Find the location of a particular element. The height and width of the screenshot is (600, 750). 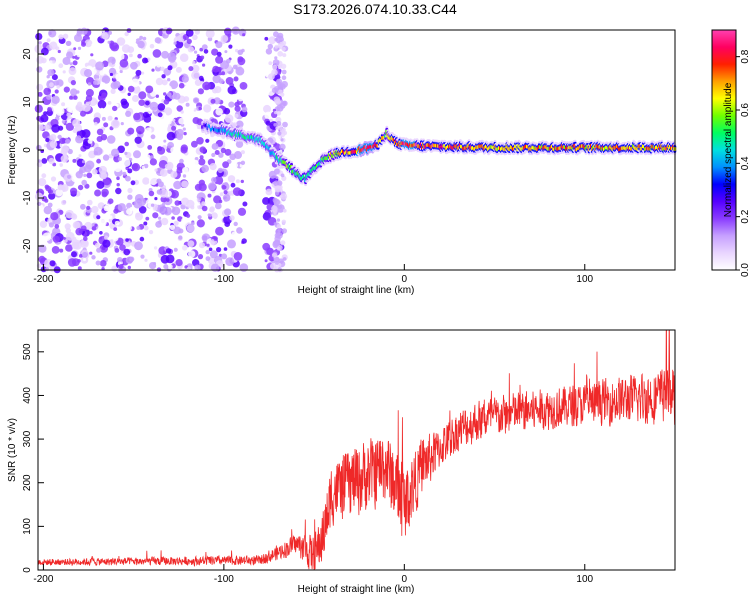

spectrogram-x-axis-label: Height of straight line (km) is located at coordinates (356, 290).